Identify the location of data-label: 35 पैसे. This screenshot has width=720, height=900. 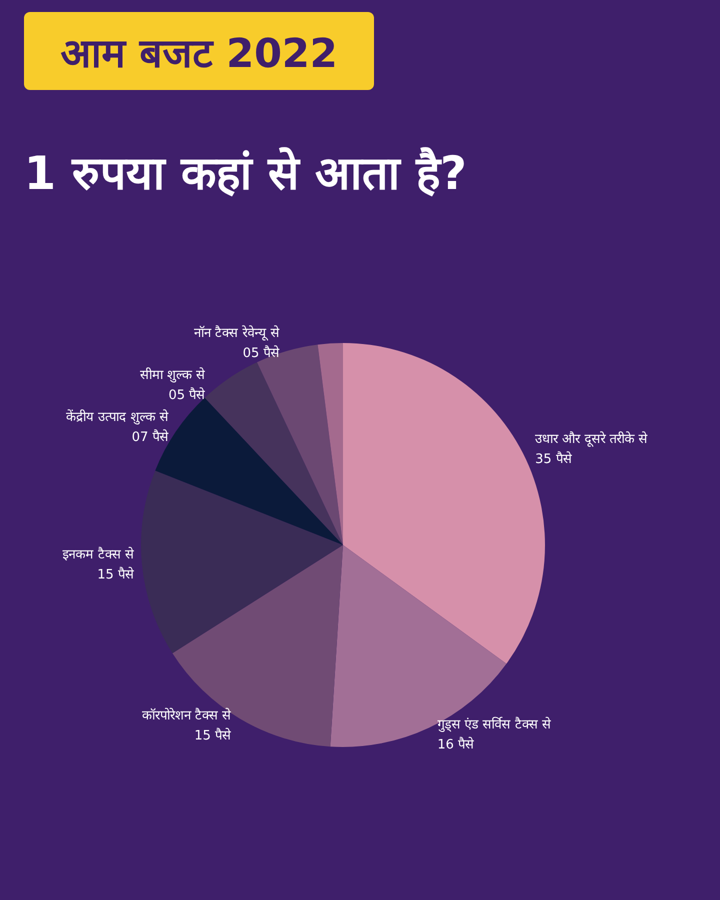
(553, 459).